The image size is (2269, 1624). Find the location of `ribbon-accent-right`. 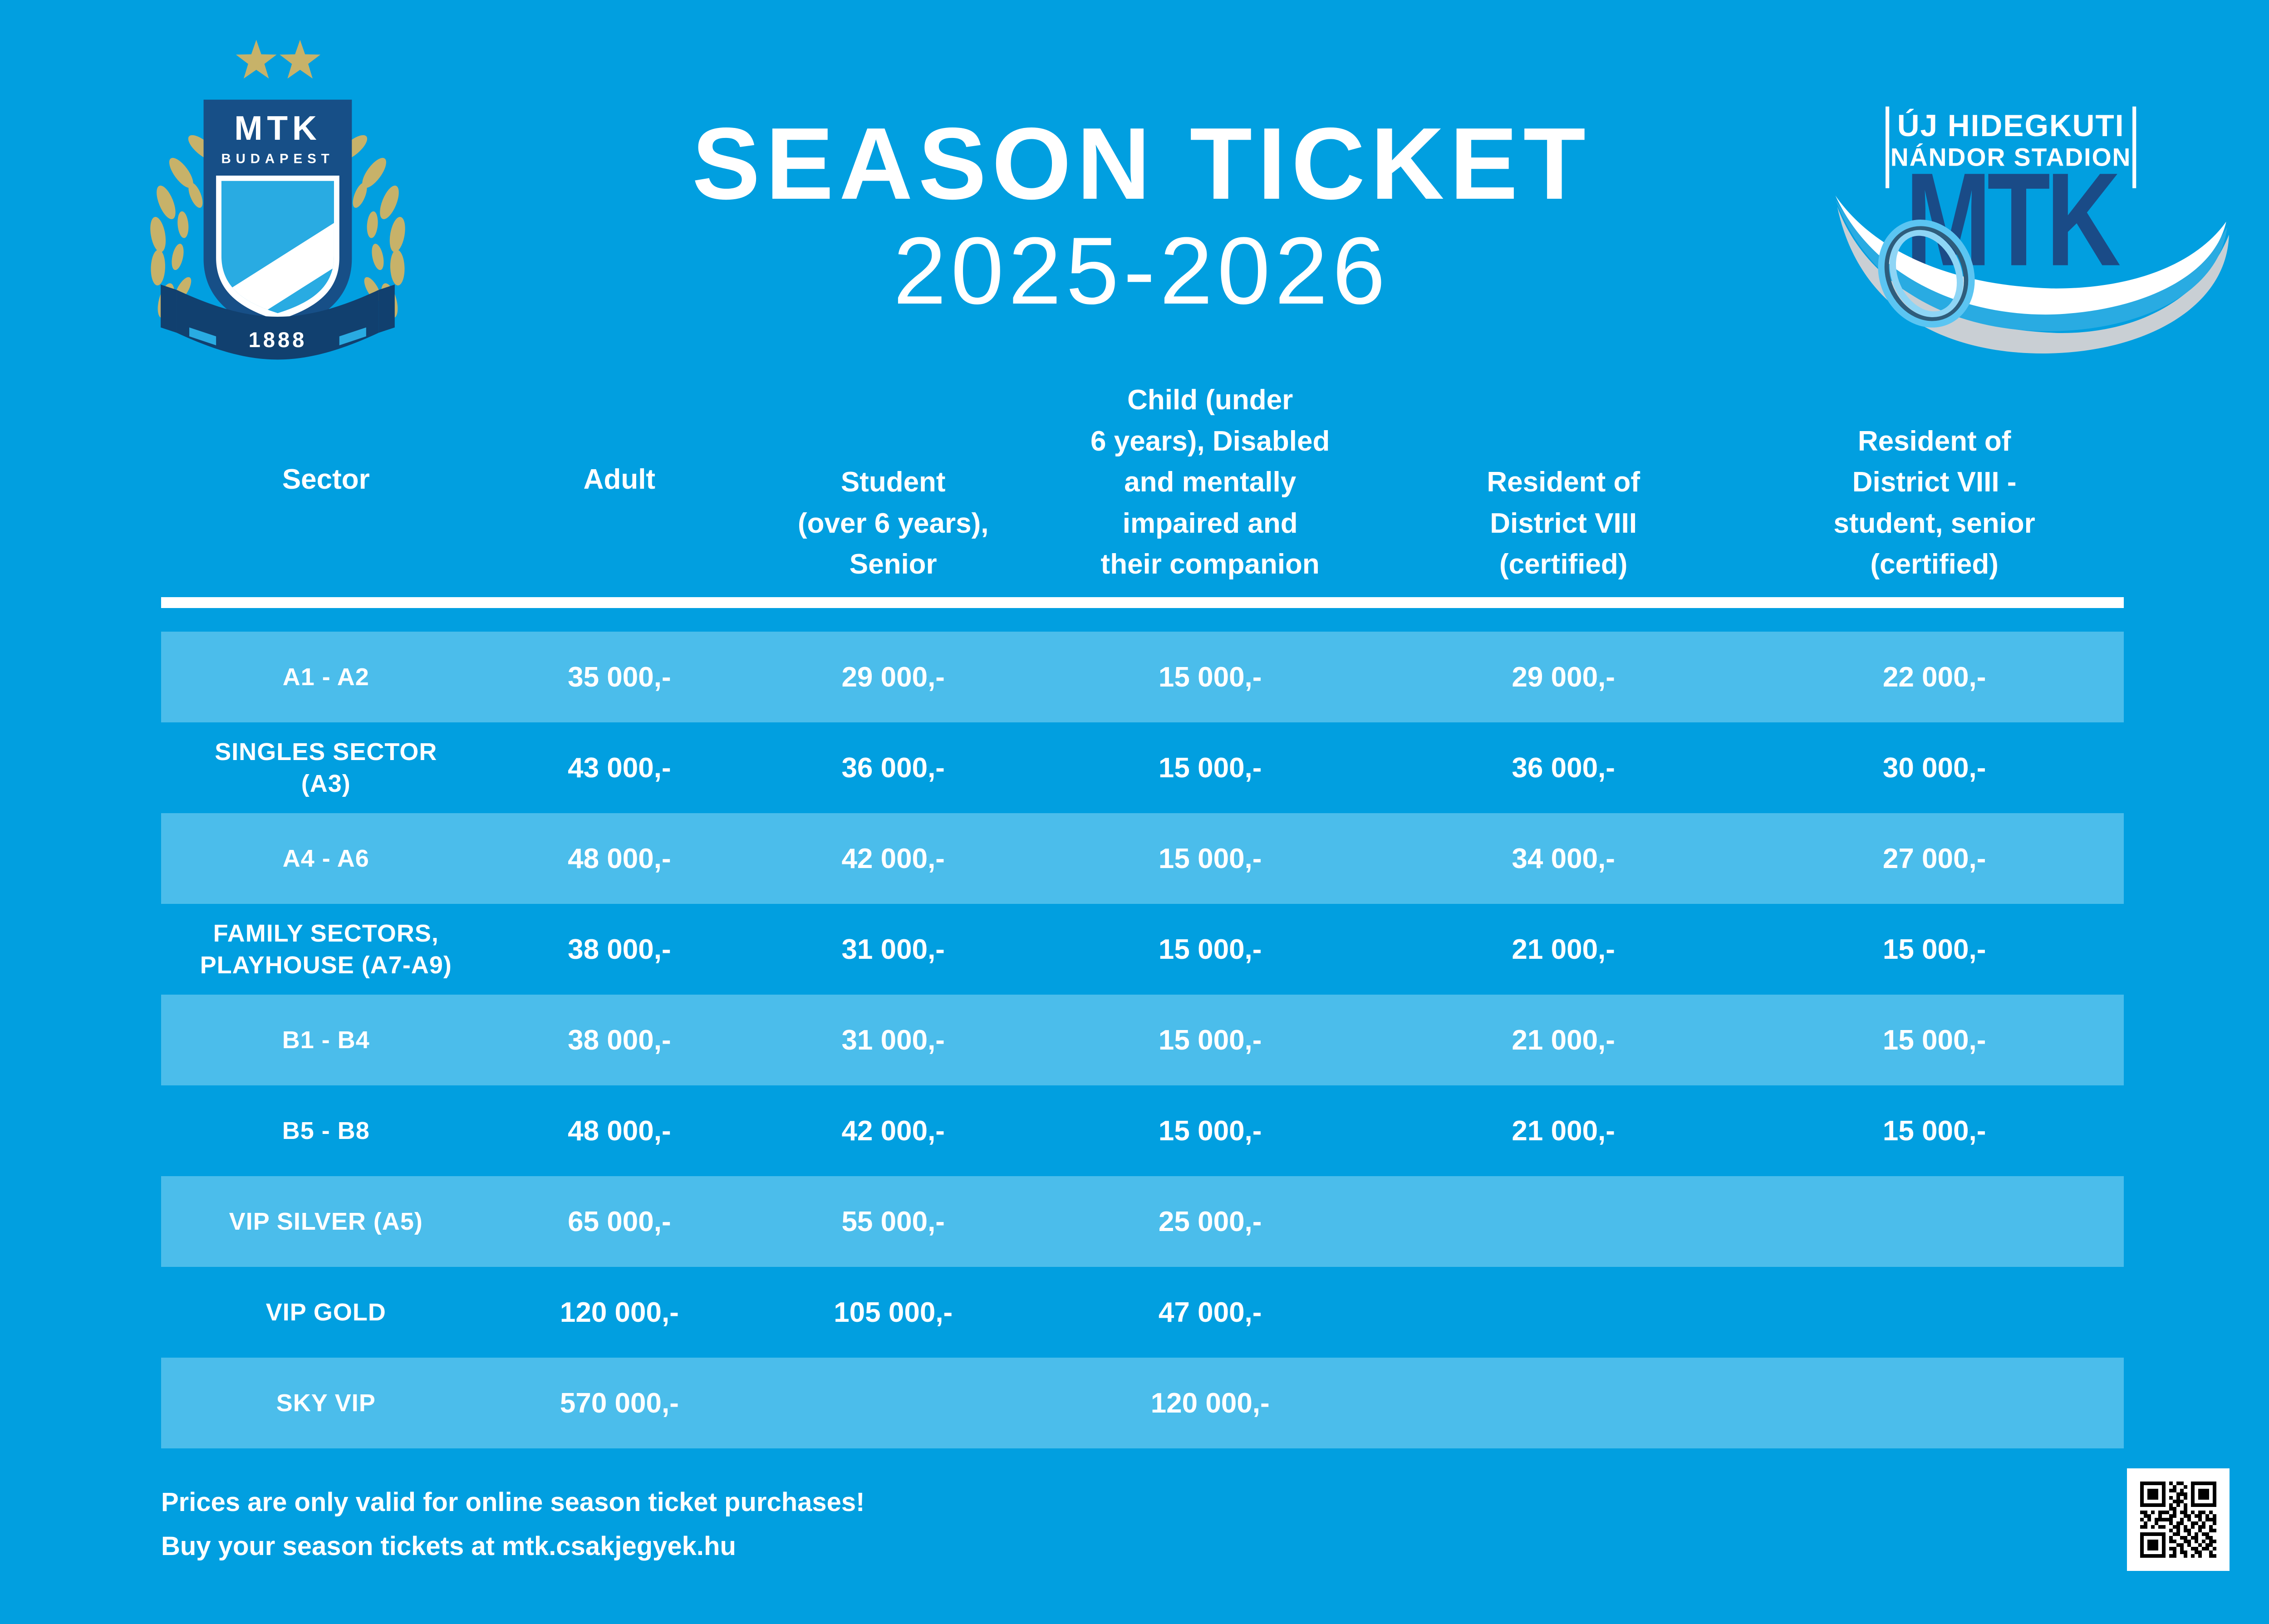

ribbon-accent-right is located at coordinates (352, 336).